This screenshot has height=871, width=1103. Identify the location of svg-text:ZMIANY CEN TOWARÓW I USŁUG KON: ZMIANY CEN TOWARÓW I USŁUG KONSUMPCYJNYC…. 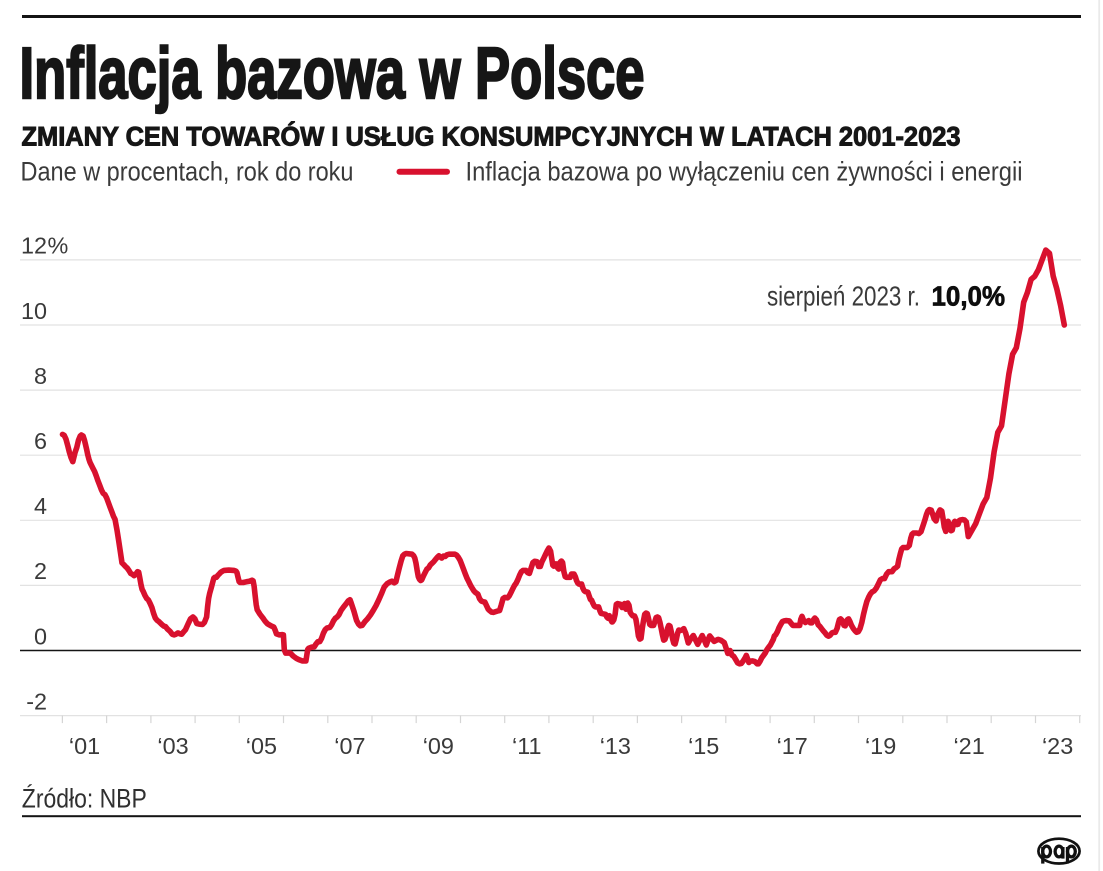
(491, 135).